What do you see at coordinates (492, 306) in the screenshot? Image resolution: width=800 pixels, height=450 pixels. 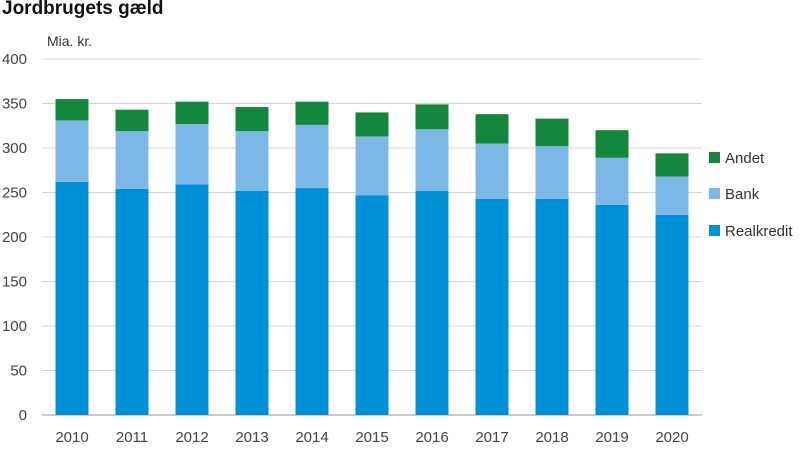 I see `bar-realkredit-2017` at bounding box center [492, 306].